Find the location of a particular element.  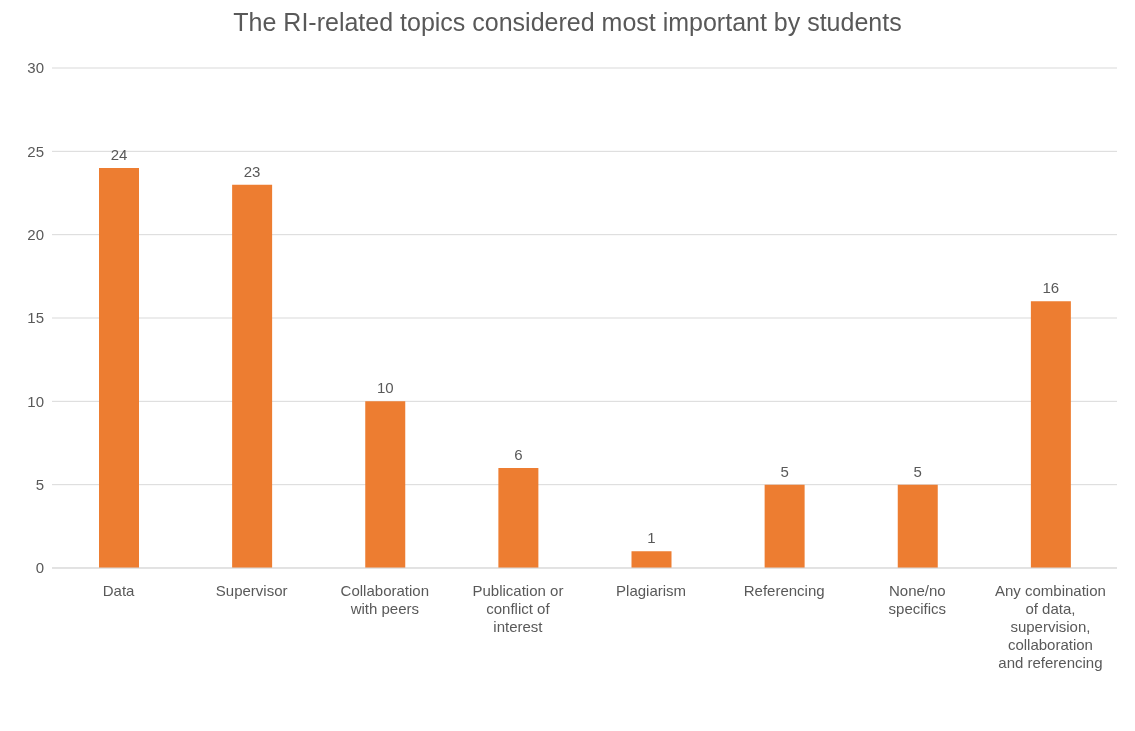

x-tick-label: Any combination of data, supervision, collaboration and referencing is located at coordinates (1050, 626).